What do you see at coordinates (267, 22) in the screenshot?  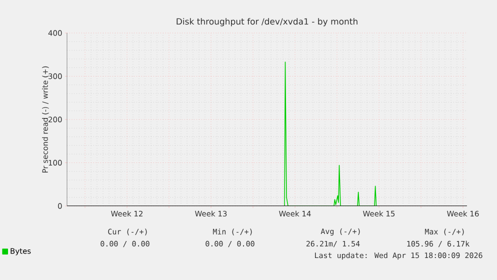 I see `chart-title: Disk throughput for /dev/xvda1 - by month` at bounding box center [267, 22].